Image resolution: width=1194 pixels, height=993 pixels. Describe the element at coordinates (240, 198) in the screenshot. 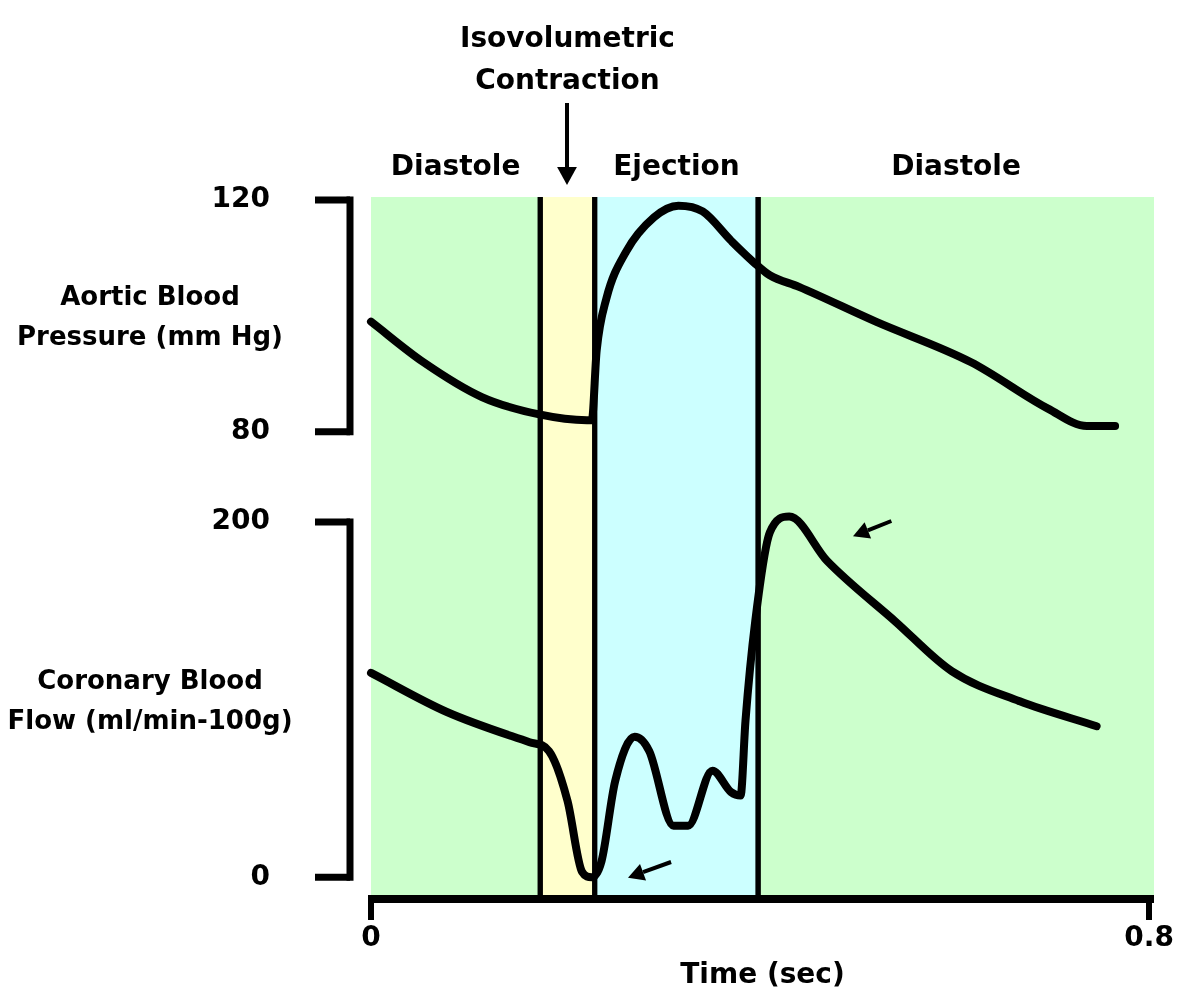

I see `y-tick-label: 120` at that location.